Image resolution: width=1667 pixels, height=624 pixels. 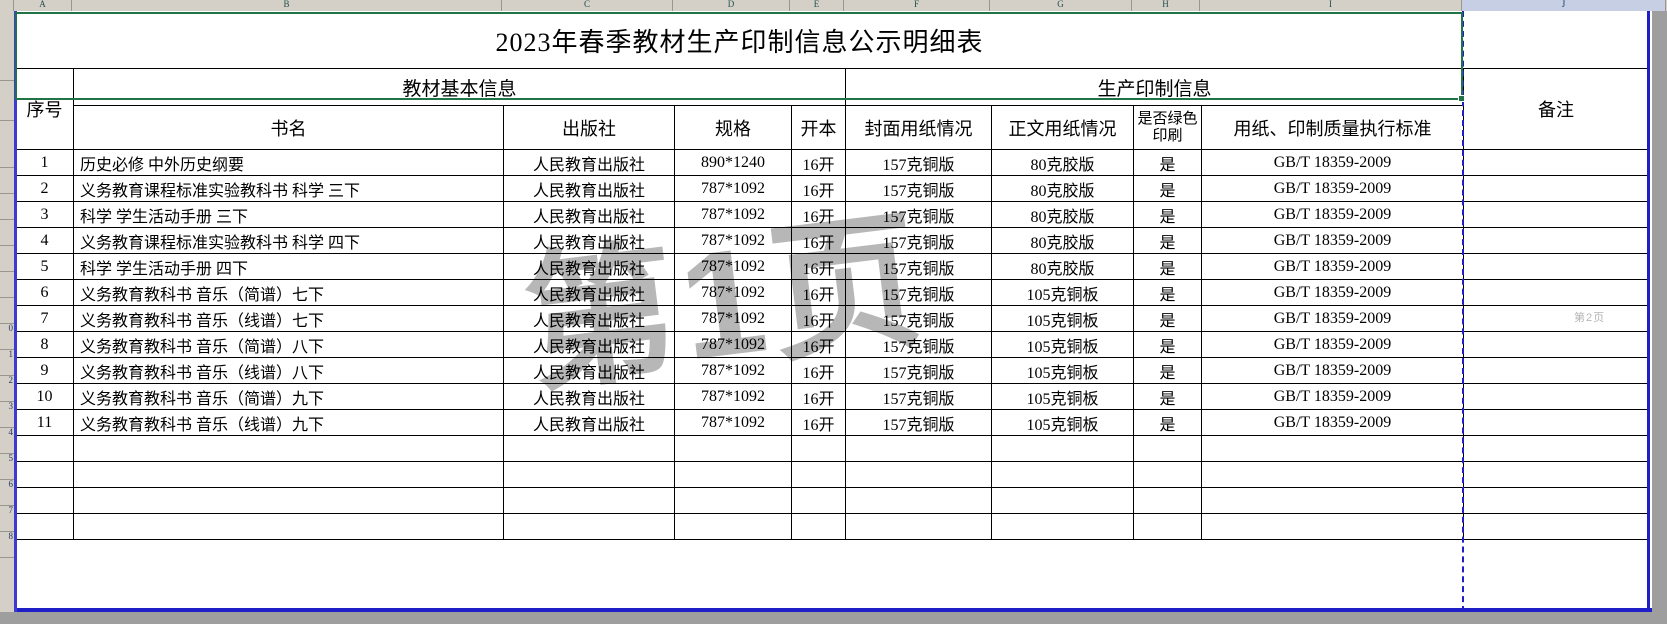 I want to click on cell-book: 科学 学生活动手册 三下, so click(x=288, y=214).